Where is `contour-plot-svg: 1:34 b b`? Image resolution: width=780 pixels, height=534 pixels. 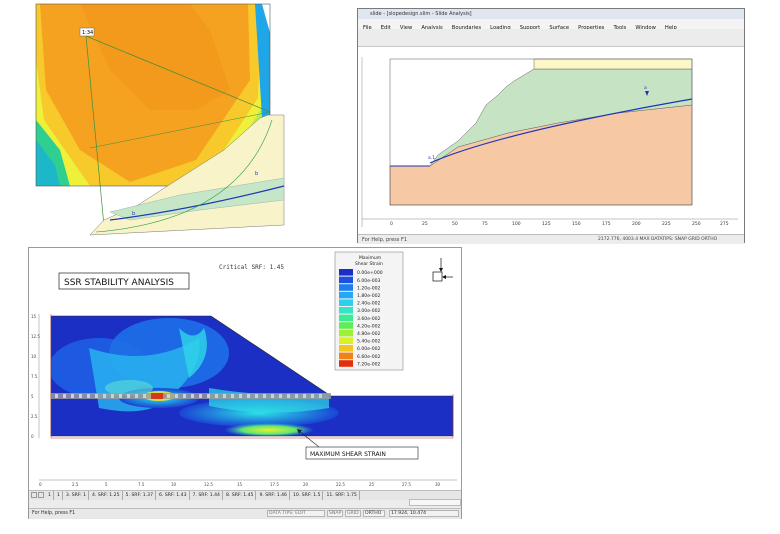 contour-plot-svg: 1:34 b b is located at coordinates (160, 119).